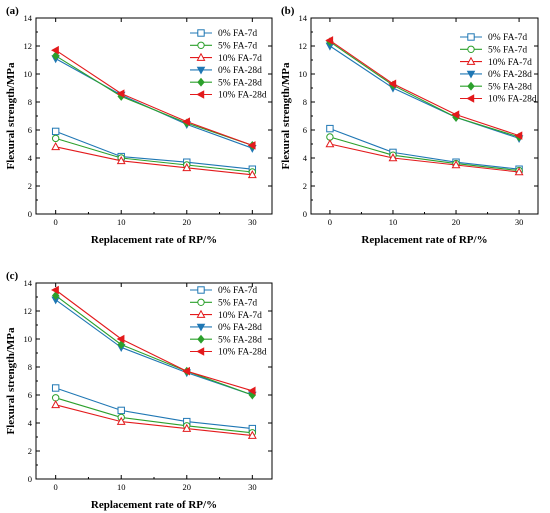 This screenshot has height=513, width=550. What do you see at coordinates (30, 451) in the screenshot?
I see `y-tick-label: 2` at bounding box center [30, 451].